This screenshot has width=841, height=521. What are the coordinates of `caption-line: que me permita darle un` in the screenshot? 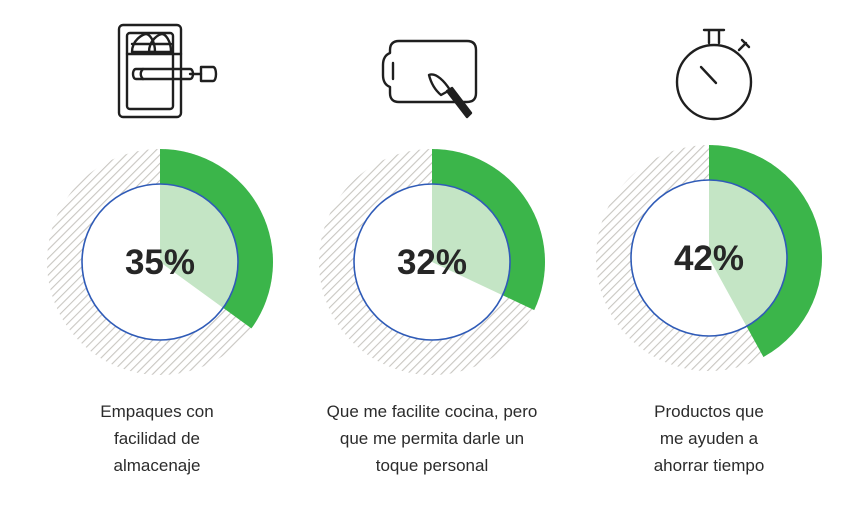 It's located at (432, 438).